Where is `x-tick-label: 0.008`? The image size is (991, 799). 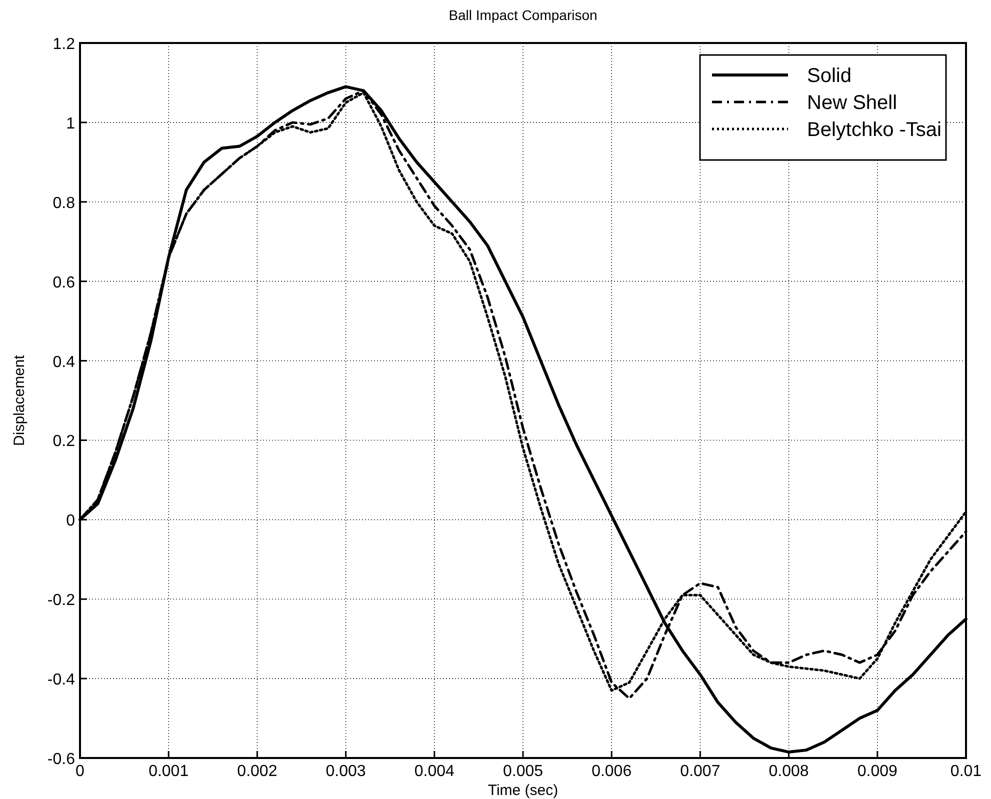 x-tick-label: 0.008 is located at coordinates (788, 771).